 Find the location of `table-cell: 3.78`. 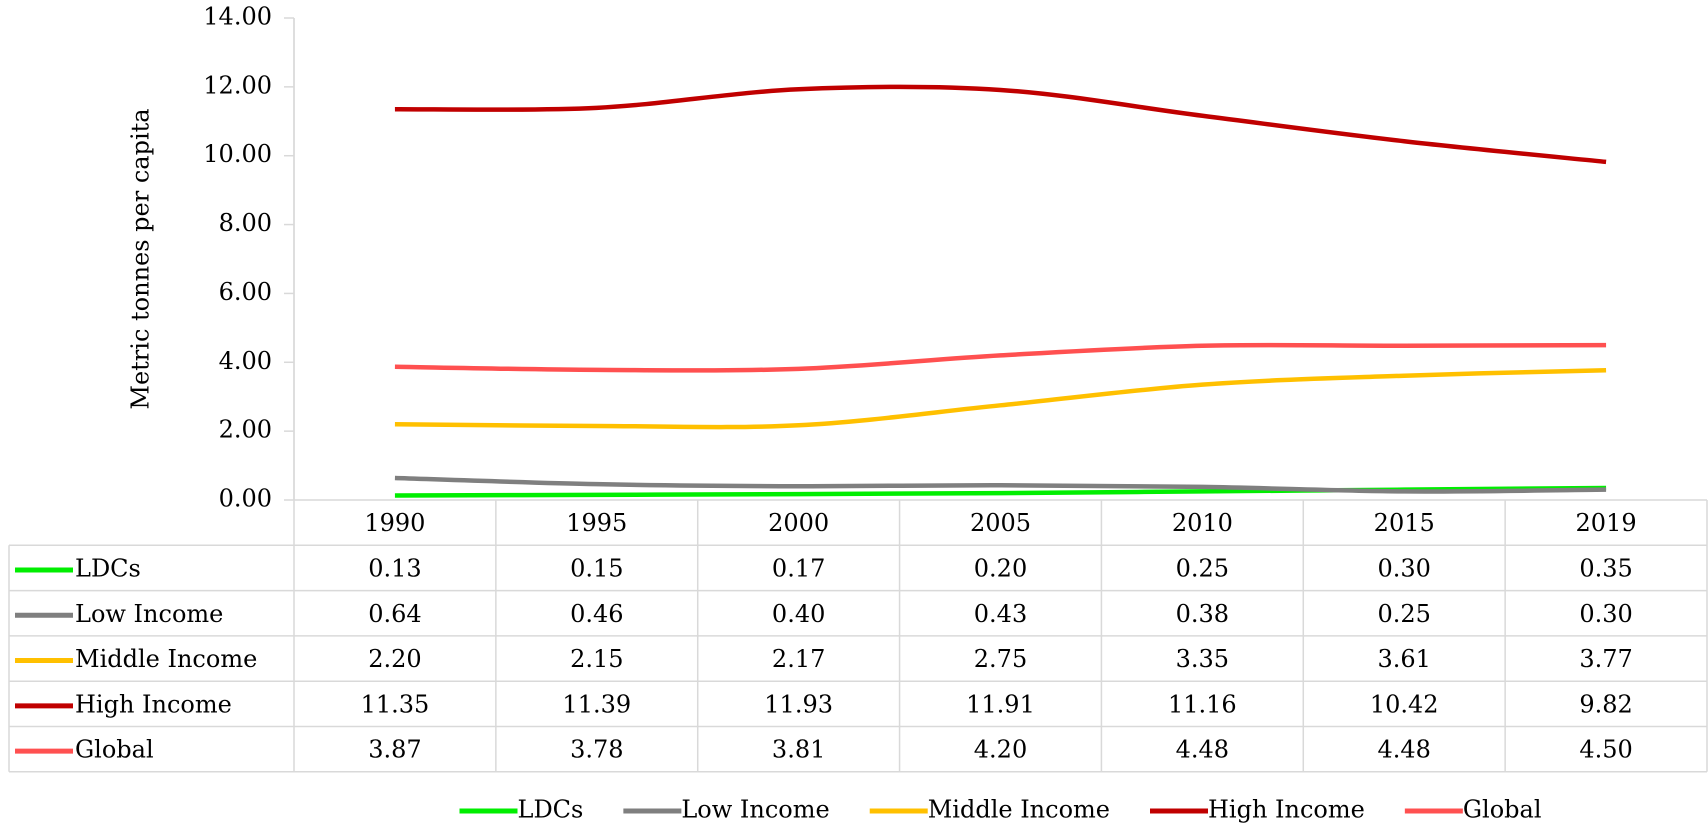

table-cell: 3.78 is located at coordinates (596, 750).